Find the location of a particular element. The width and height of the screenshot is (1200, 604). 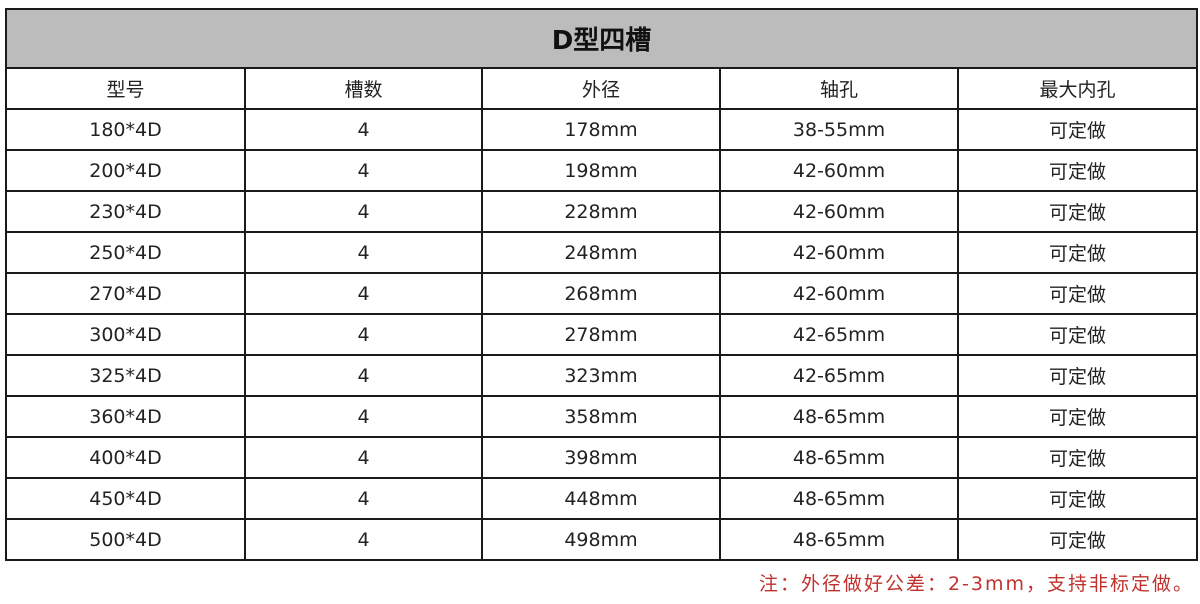

table-cell: 498mm is located at coordinates (601, 539).